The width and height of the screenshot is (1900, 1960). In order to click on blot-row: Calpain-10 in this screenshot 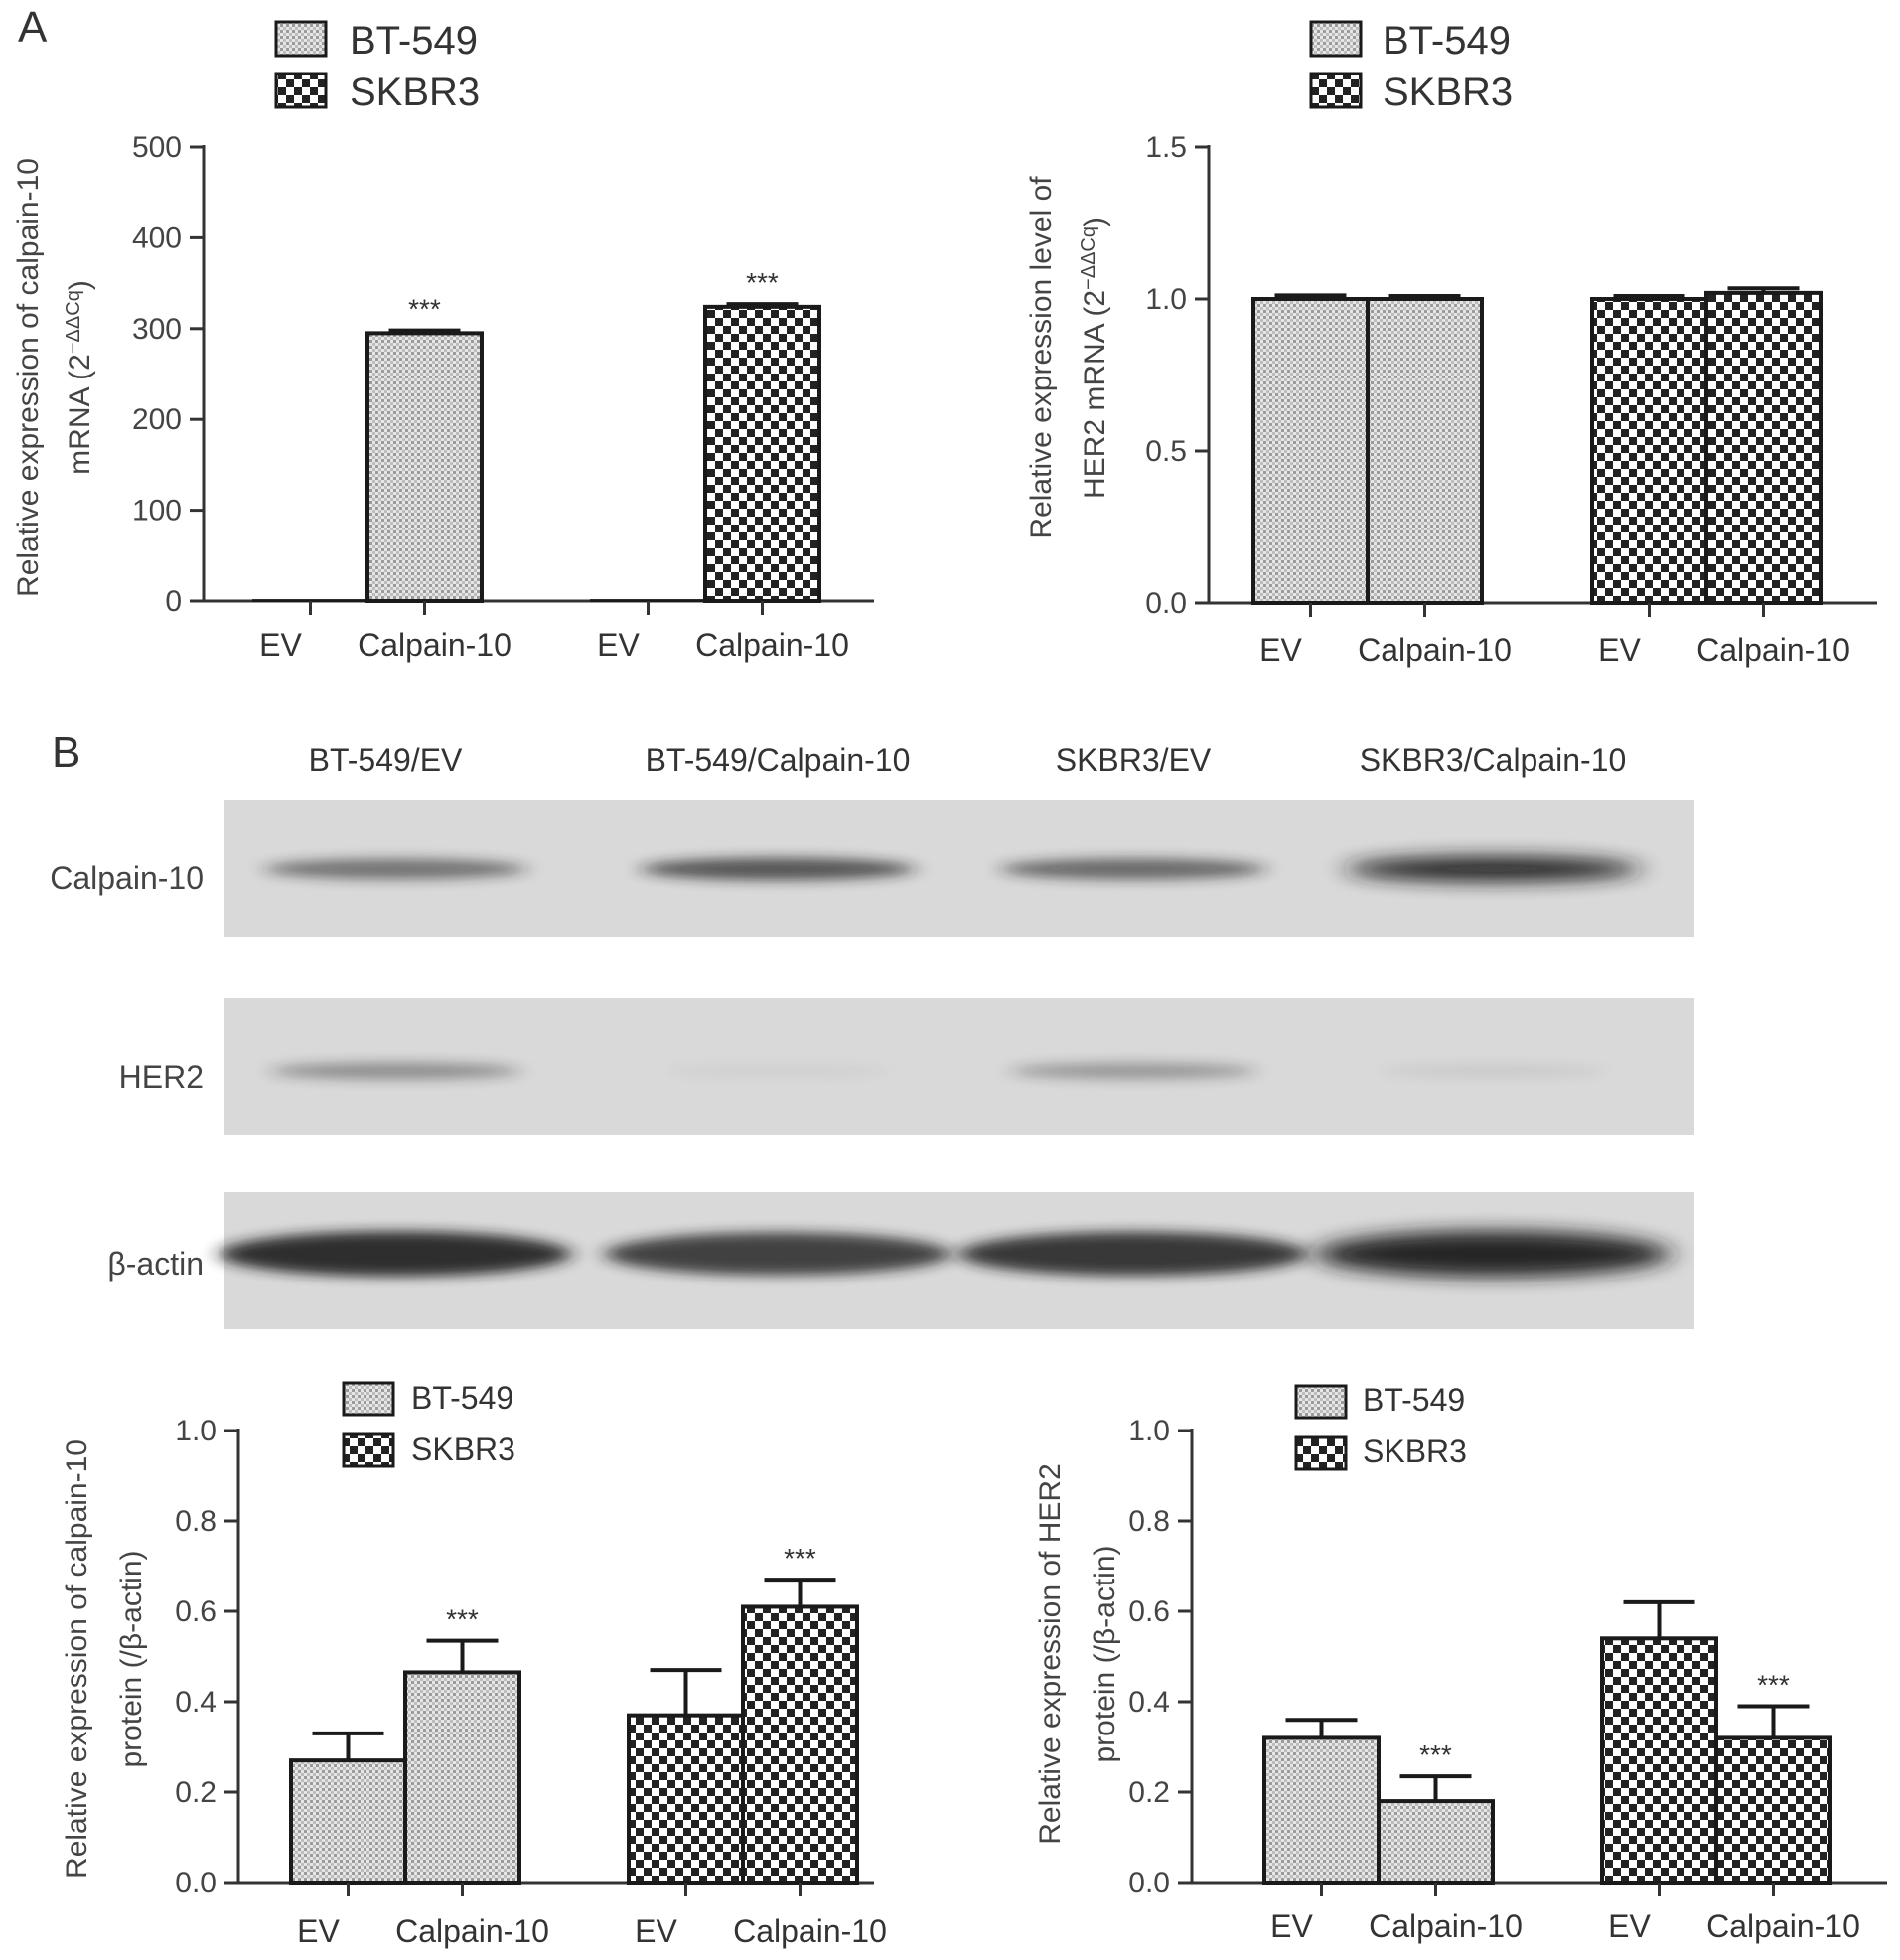, I will do `click(872, 868)`.